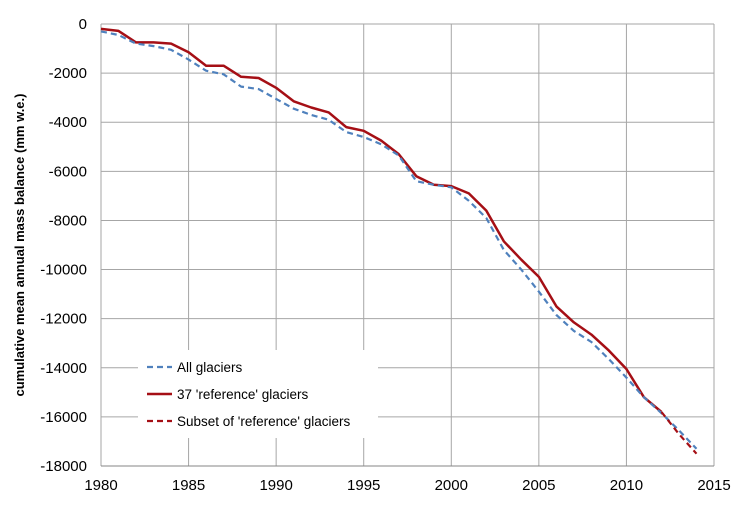 This screenshot has width=740, height=509. Describe the element at coordinates (275, 485) in the screenshot. I see `x-tick-label: 1990` at that location.